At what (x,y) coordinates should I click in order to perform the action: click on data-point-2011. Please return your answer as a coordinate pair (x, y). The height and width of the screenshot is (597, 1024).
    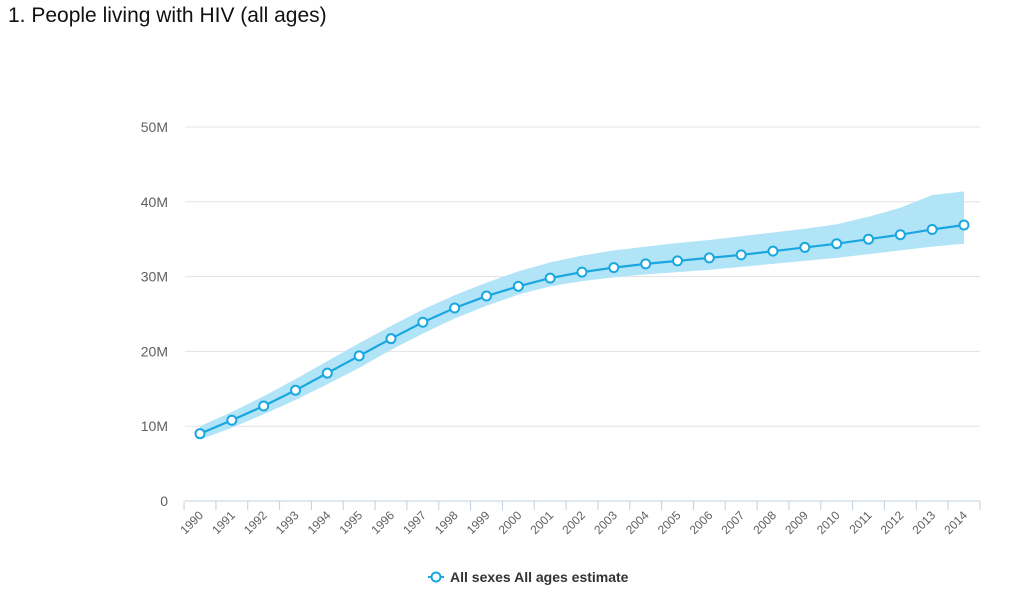
    Looking at the image, I should click on (868, 239).